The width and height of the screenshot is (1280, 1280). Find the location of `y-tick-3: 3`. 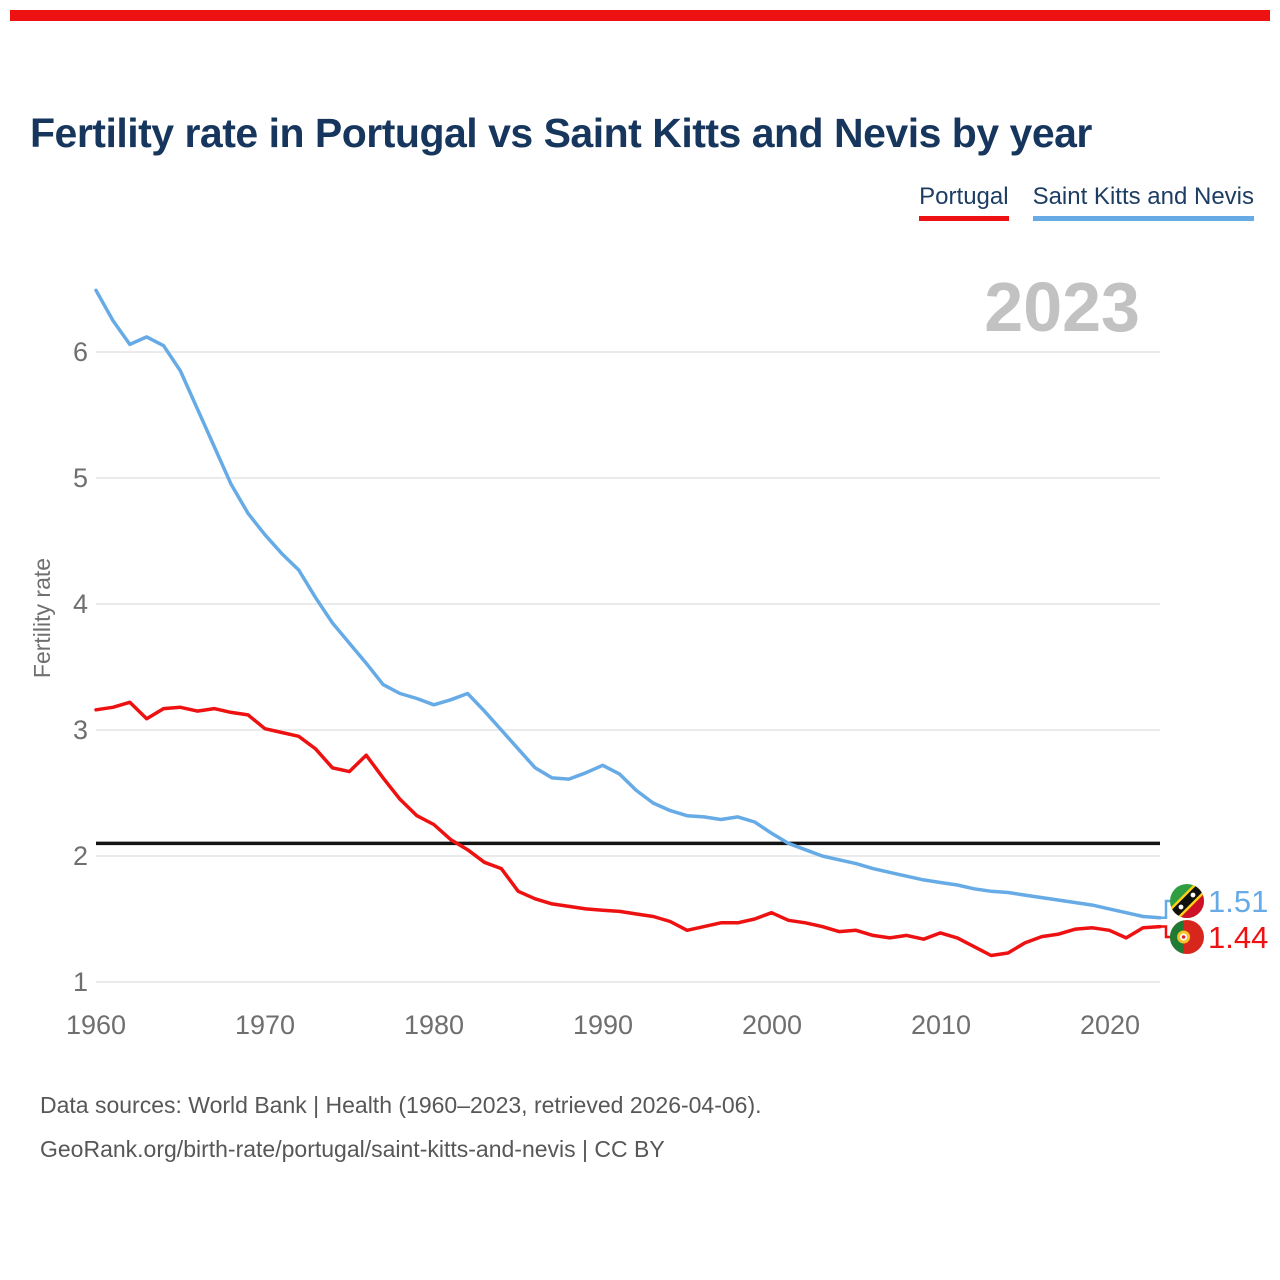

y-tick-3: 3 is located at coordinates (80, 730).